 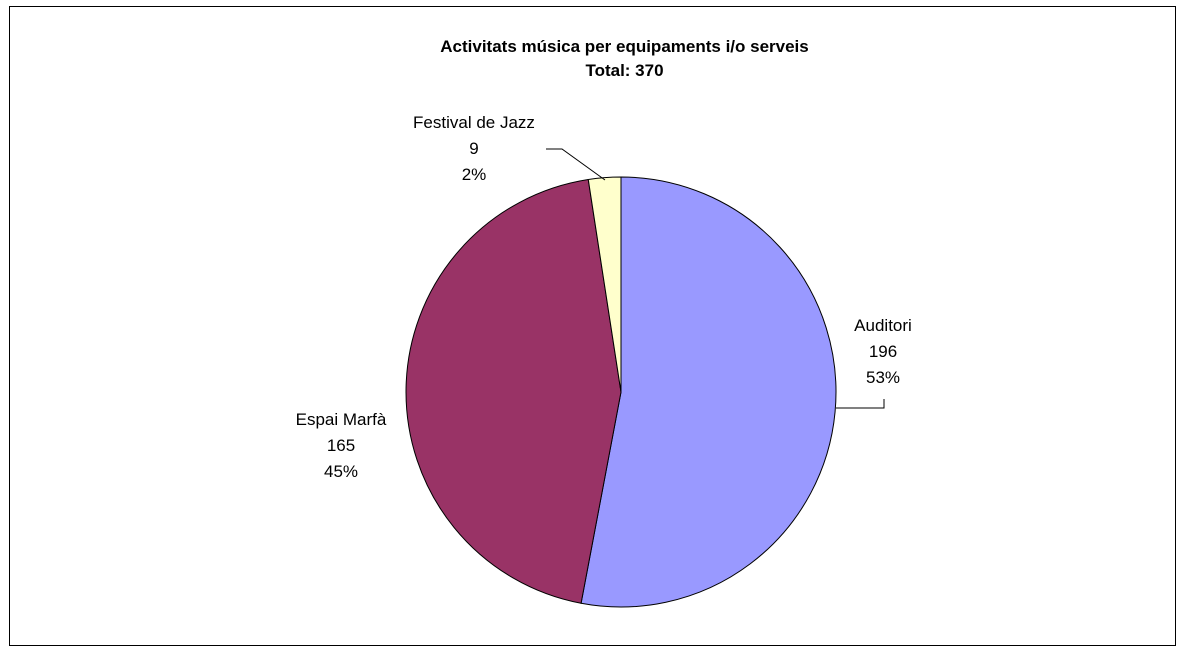 What do you see at coordinates (513, 391) in the screenshot?
I see `pie-slice-espai-marfa` at bounding box center [513, 391].